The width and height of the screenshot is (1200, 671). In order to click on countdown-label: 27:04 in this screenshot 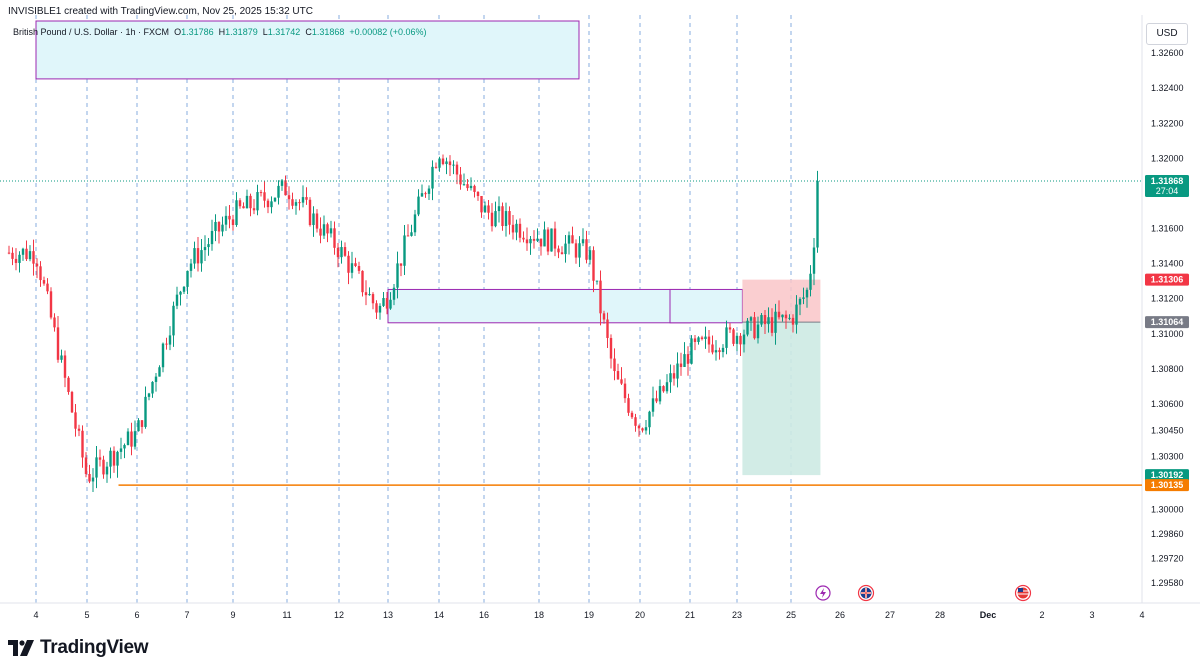, I will do `click(1167, 191)`.